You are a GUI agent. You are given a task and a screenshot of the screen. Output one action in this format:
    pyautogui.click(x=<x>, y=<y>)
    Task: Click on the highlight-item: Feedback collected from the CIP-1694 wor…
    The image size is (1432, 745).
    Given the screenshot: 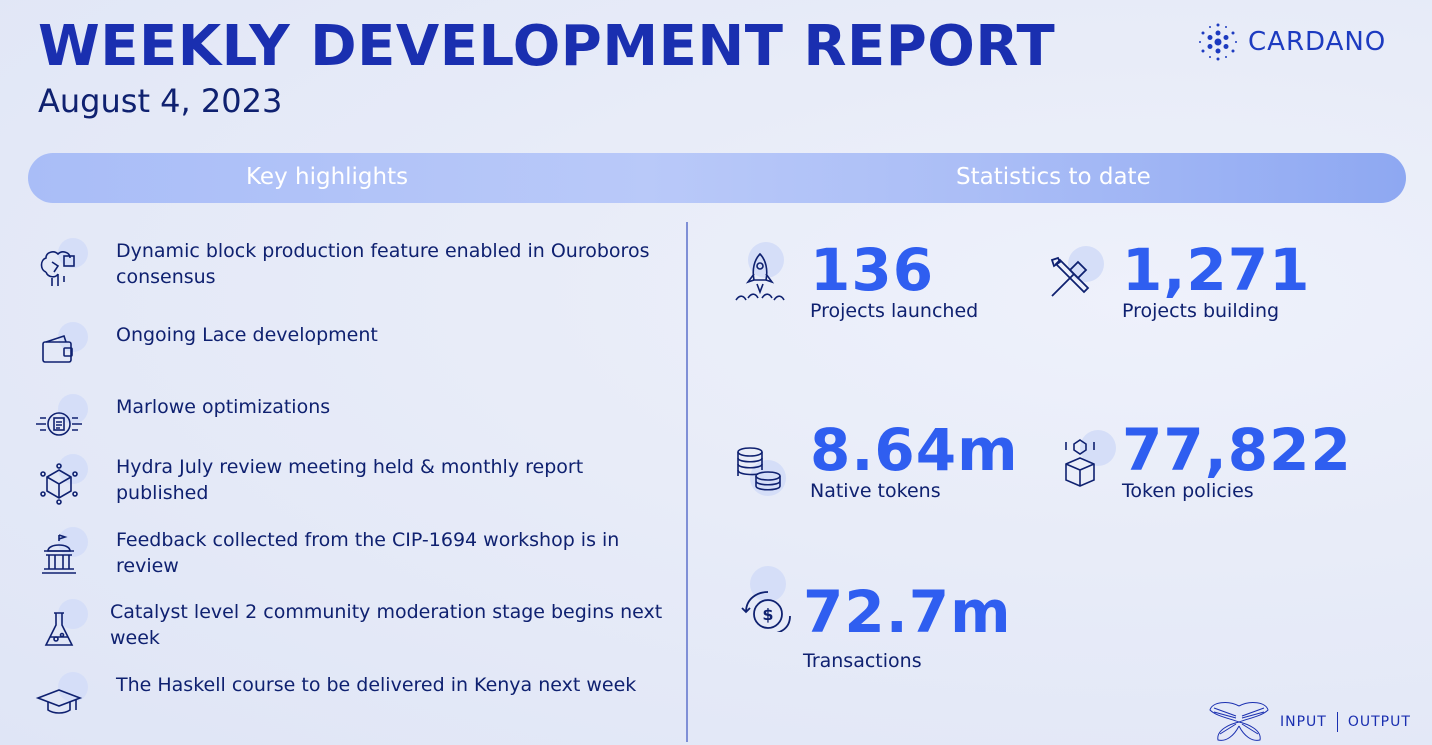 What is the action you would take?
    pyautogui.click(x=353, y=556)
    